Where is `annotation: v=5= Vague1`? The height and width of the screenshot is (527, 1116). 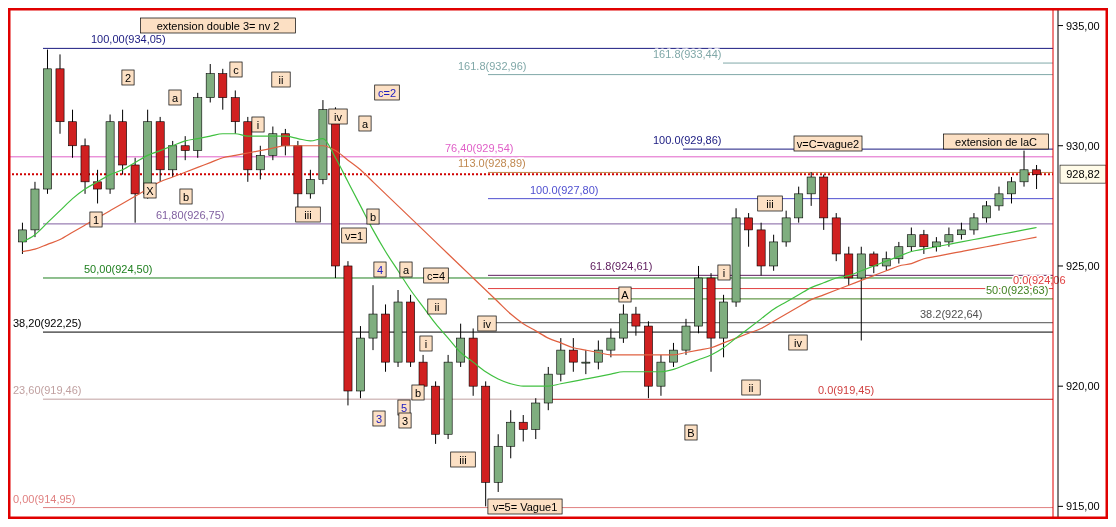 annotation: v=5= Vague1 is located at coordinates (525, 506).